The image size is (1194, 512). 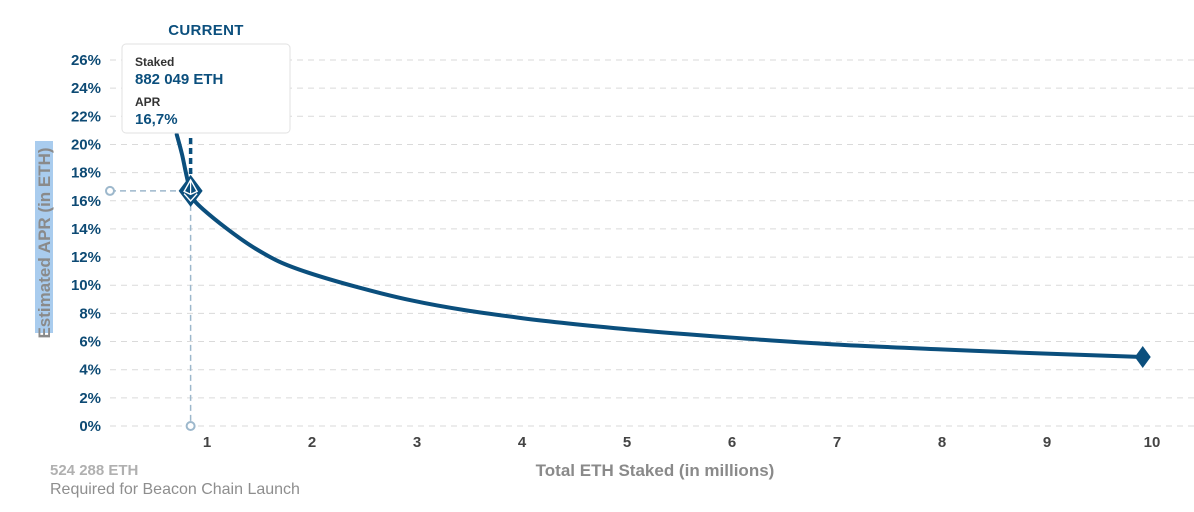 I want to click on y-axis-label: Estimated APR (in ETH), so click(x=44, y=240).